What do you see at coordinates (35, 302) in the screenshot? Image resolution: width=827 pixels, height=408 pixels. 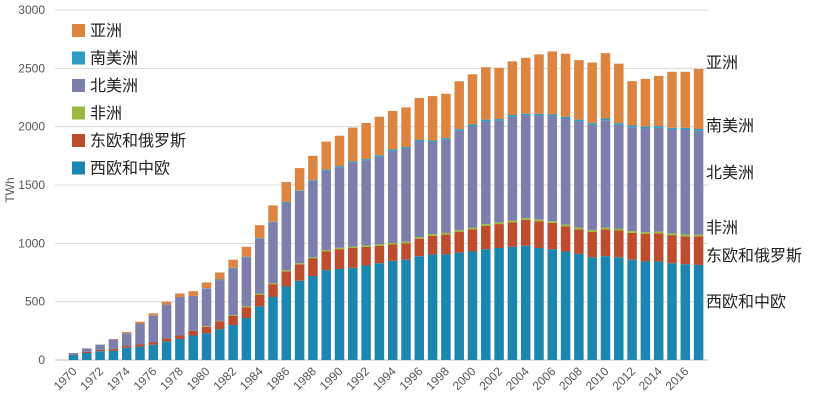 I see `y-tick-label: 500` at bounding box center [35, 302].